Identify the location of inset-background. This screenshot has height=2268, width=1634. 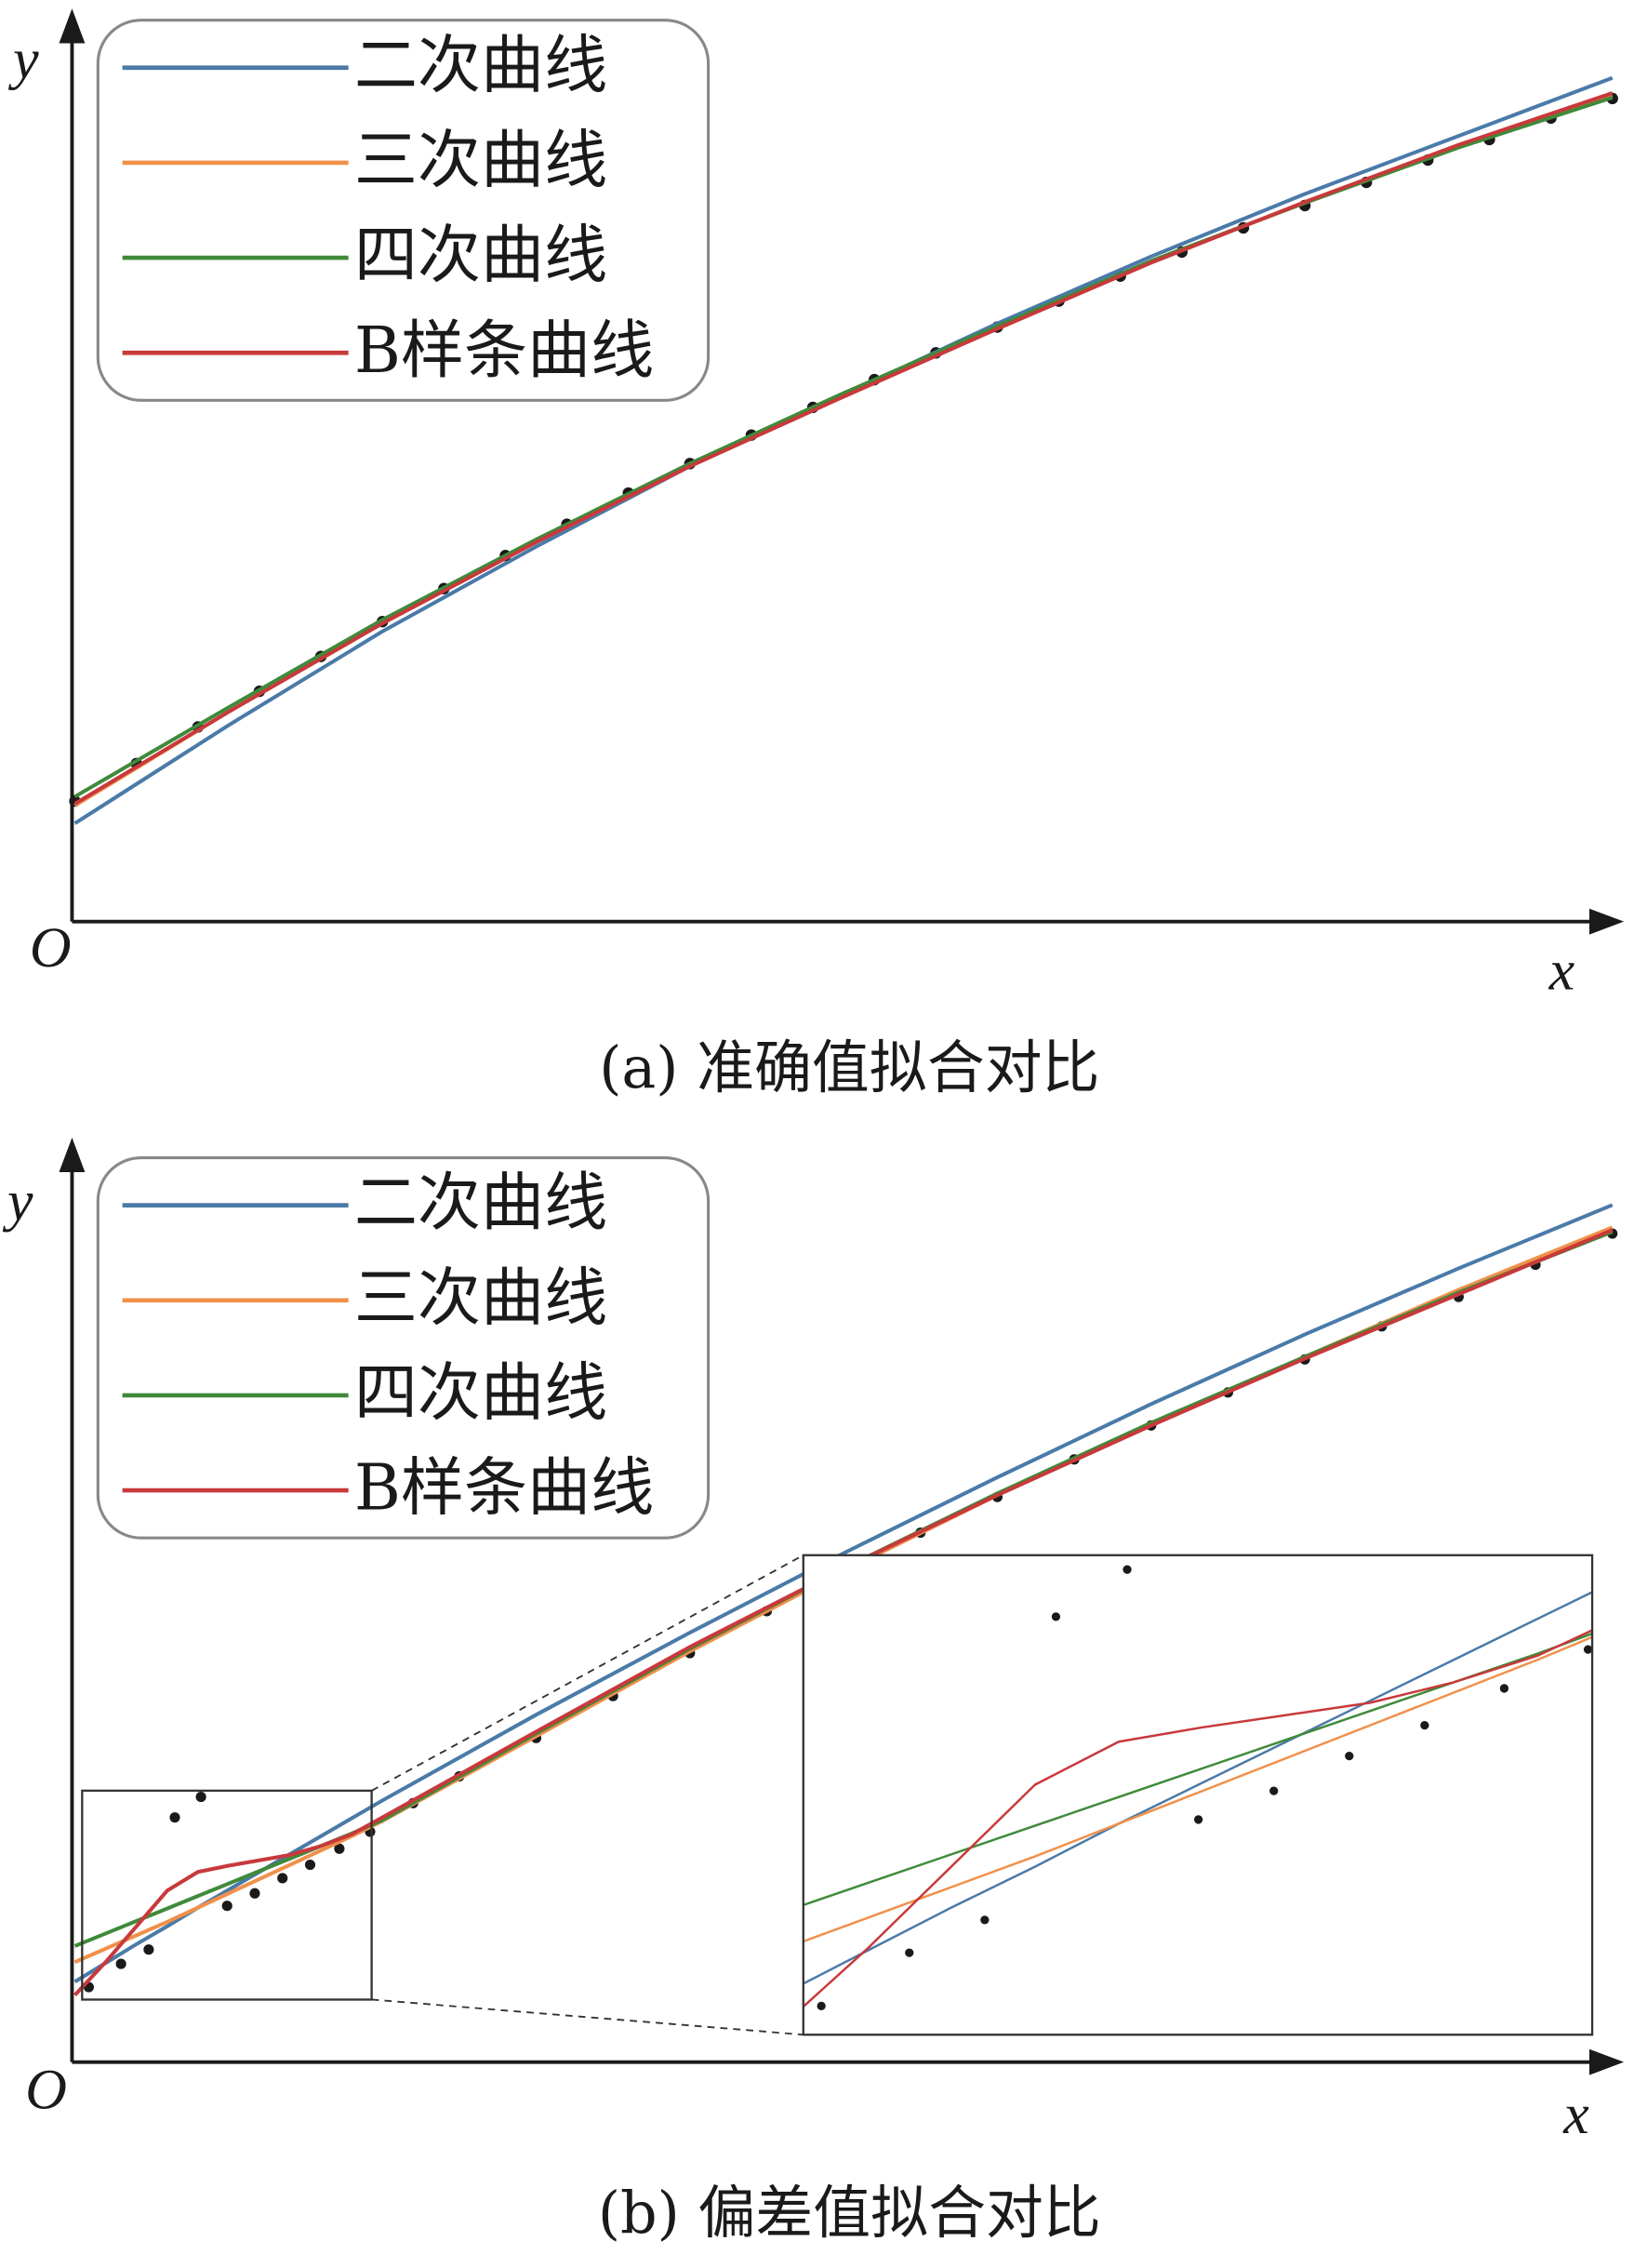
(1198, 1795).